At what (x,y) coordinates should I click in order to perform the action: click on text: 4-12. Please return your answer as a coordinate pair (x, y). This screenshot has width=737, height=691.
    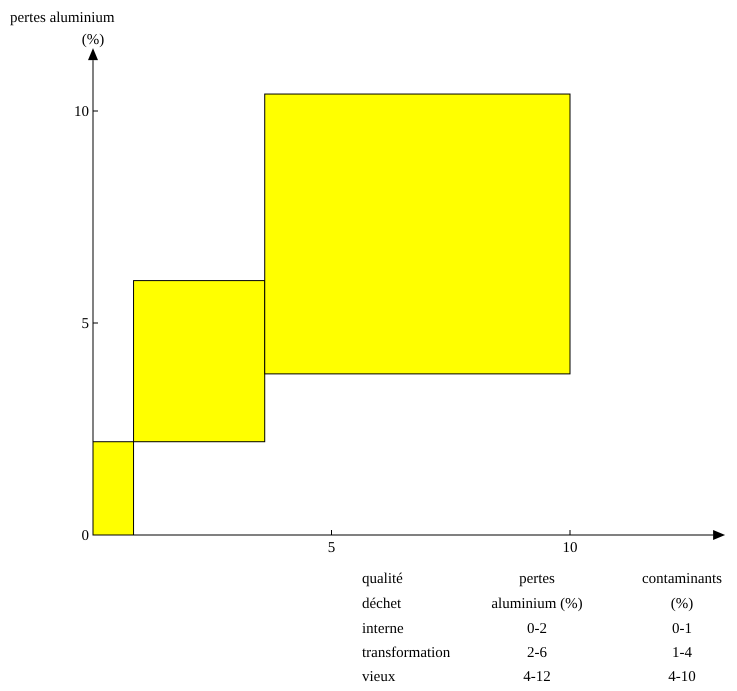
    Looking at the image, I should click on (537, 677).